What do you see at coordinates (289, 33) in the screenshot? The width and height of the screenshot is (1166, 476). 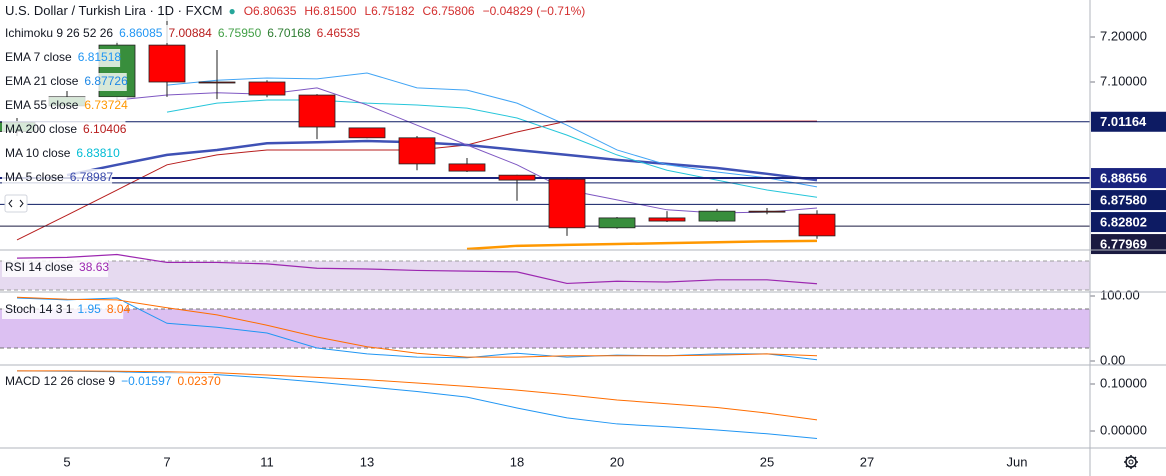 I see `legend-value: 6.70168` at bounding box center [289, 33].